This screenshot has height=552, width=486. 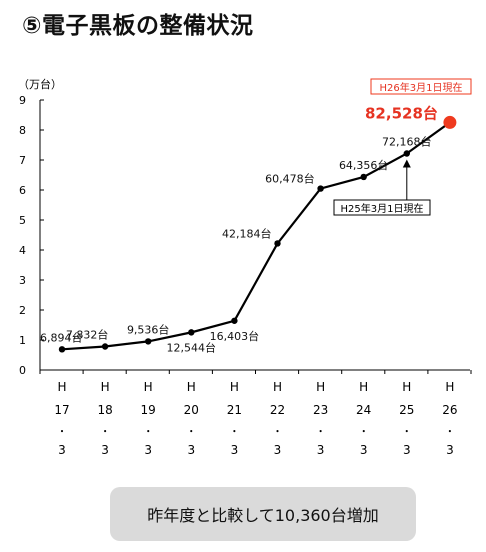 What do you see at coordinates (22, 100) in the screenshot?
I see `y-tick-label: 9` at bounding box center [22, 100].